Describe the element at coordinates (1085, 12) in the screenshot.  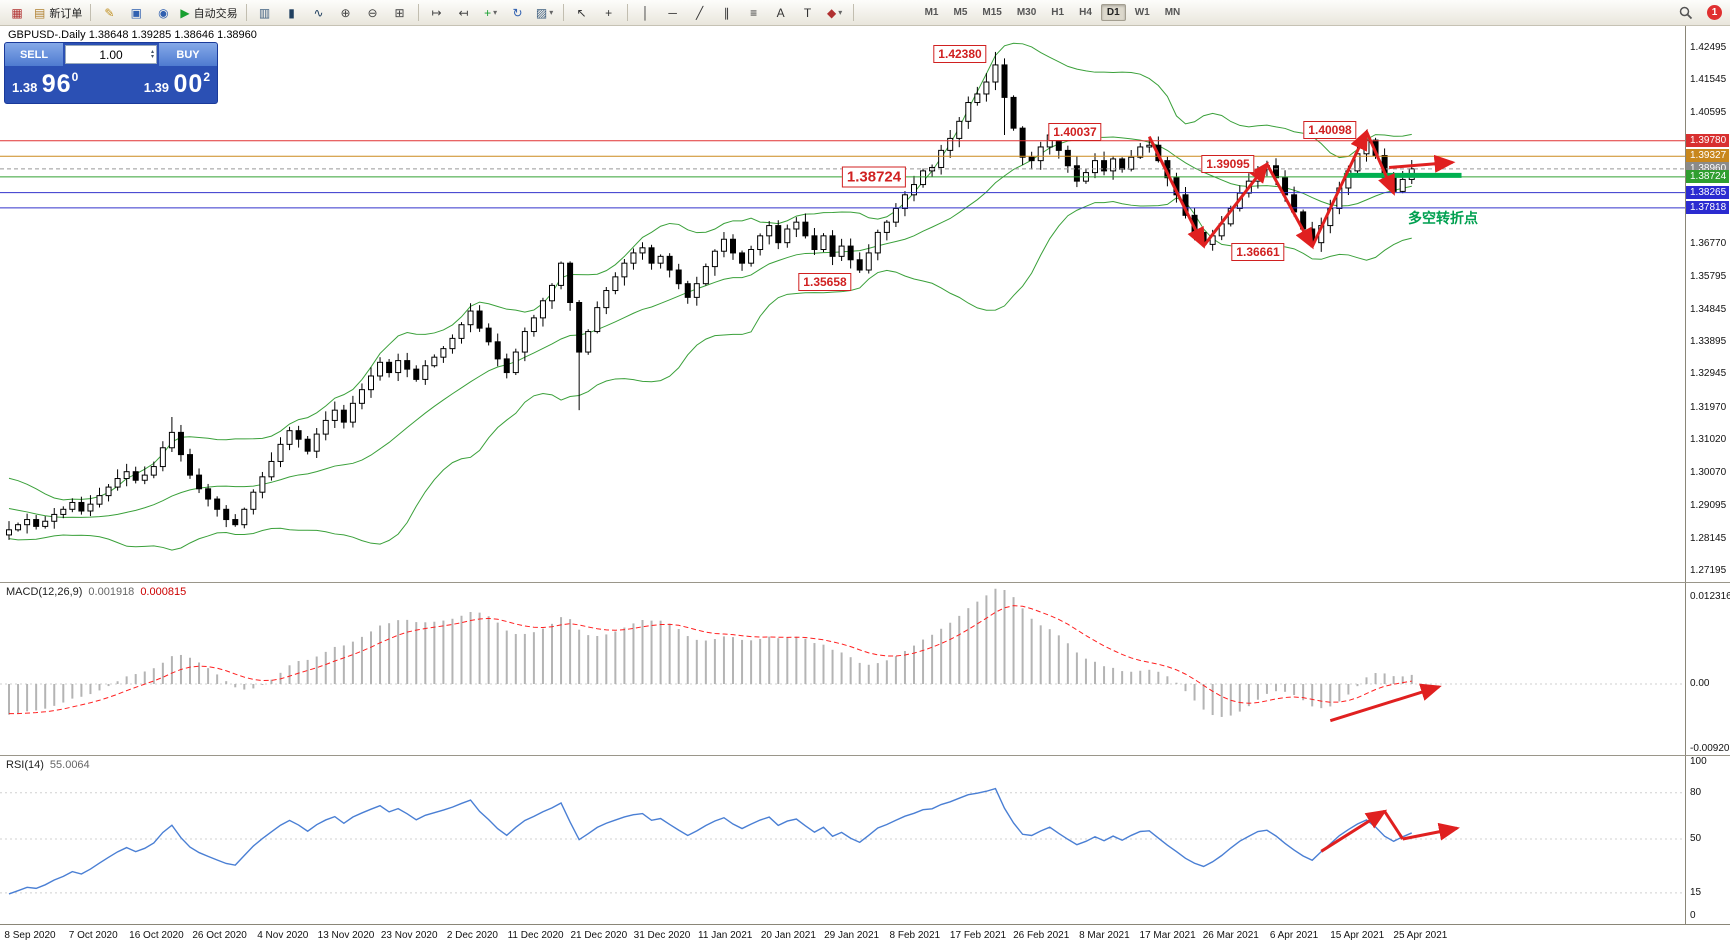
I see `period-button-h4: H4` at that location.